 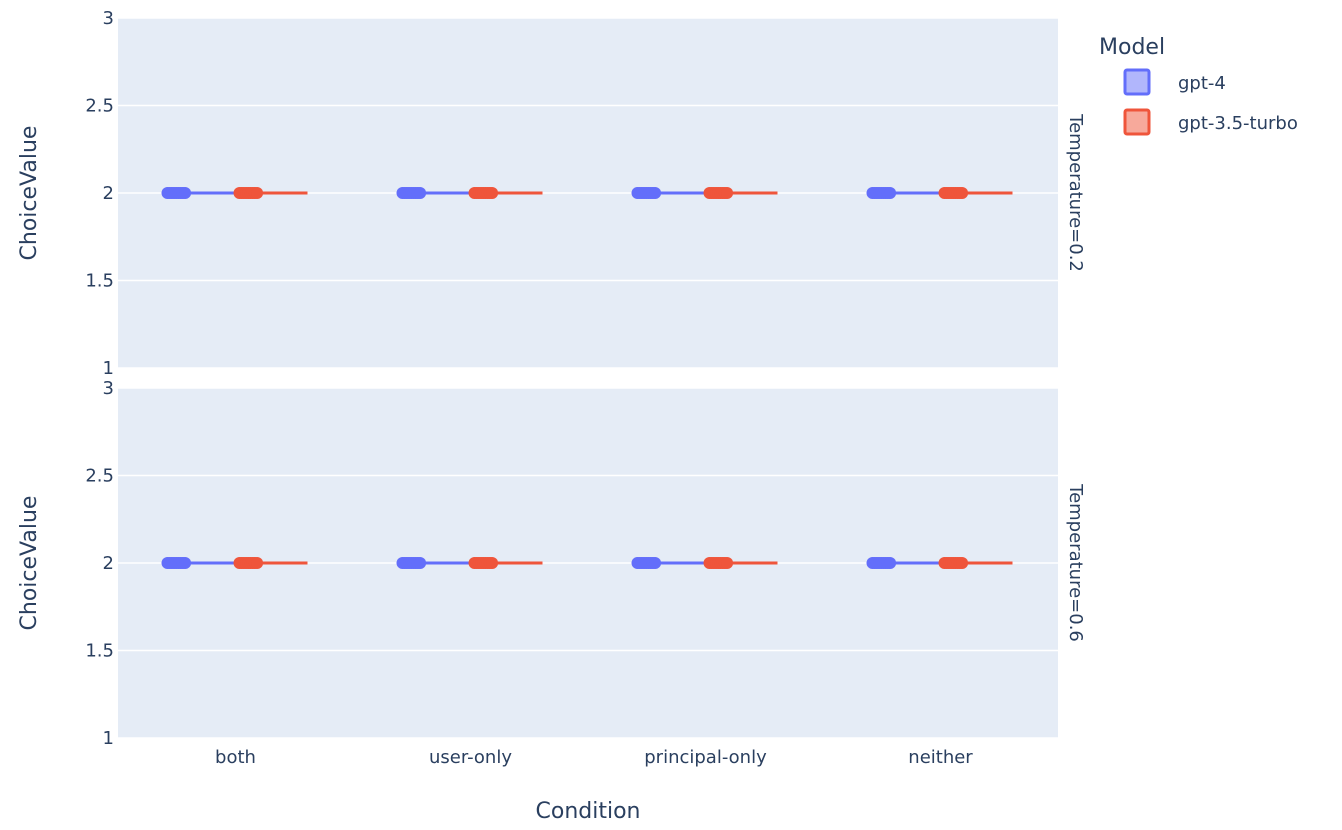 I want to click on x-tick-label: user-only, so click(x=470, y=757).